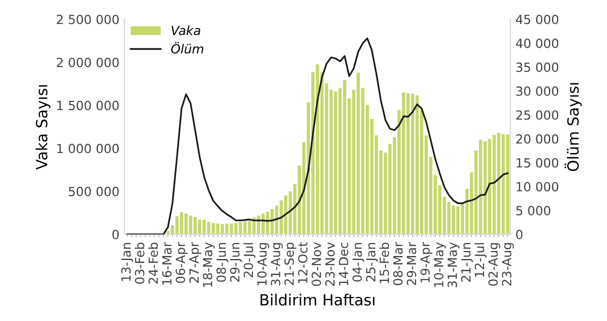 The image size is (607, 321). I want to click on x-tick-label: 29-Mar, so click(411, 264).